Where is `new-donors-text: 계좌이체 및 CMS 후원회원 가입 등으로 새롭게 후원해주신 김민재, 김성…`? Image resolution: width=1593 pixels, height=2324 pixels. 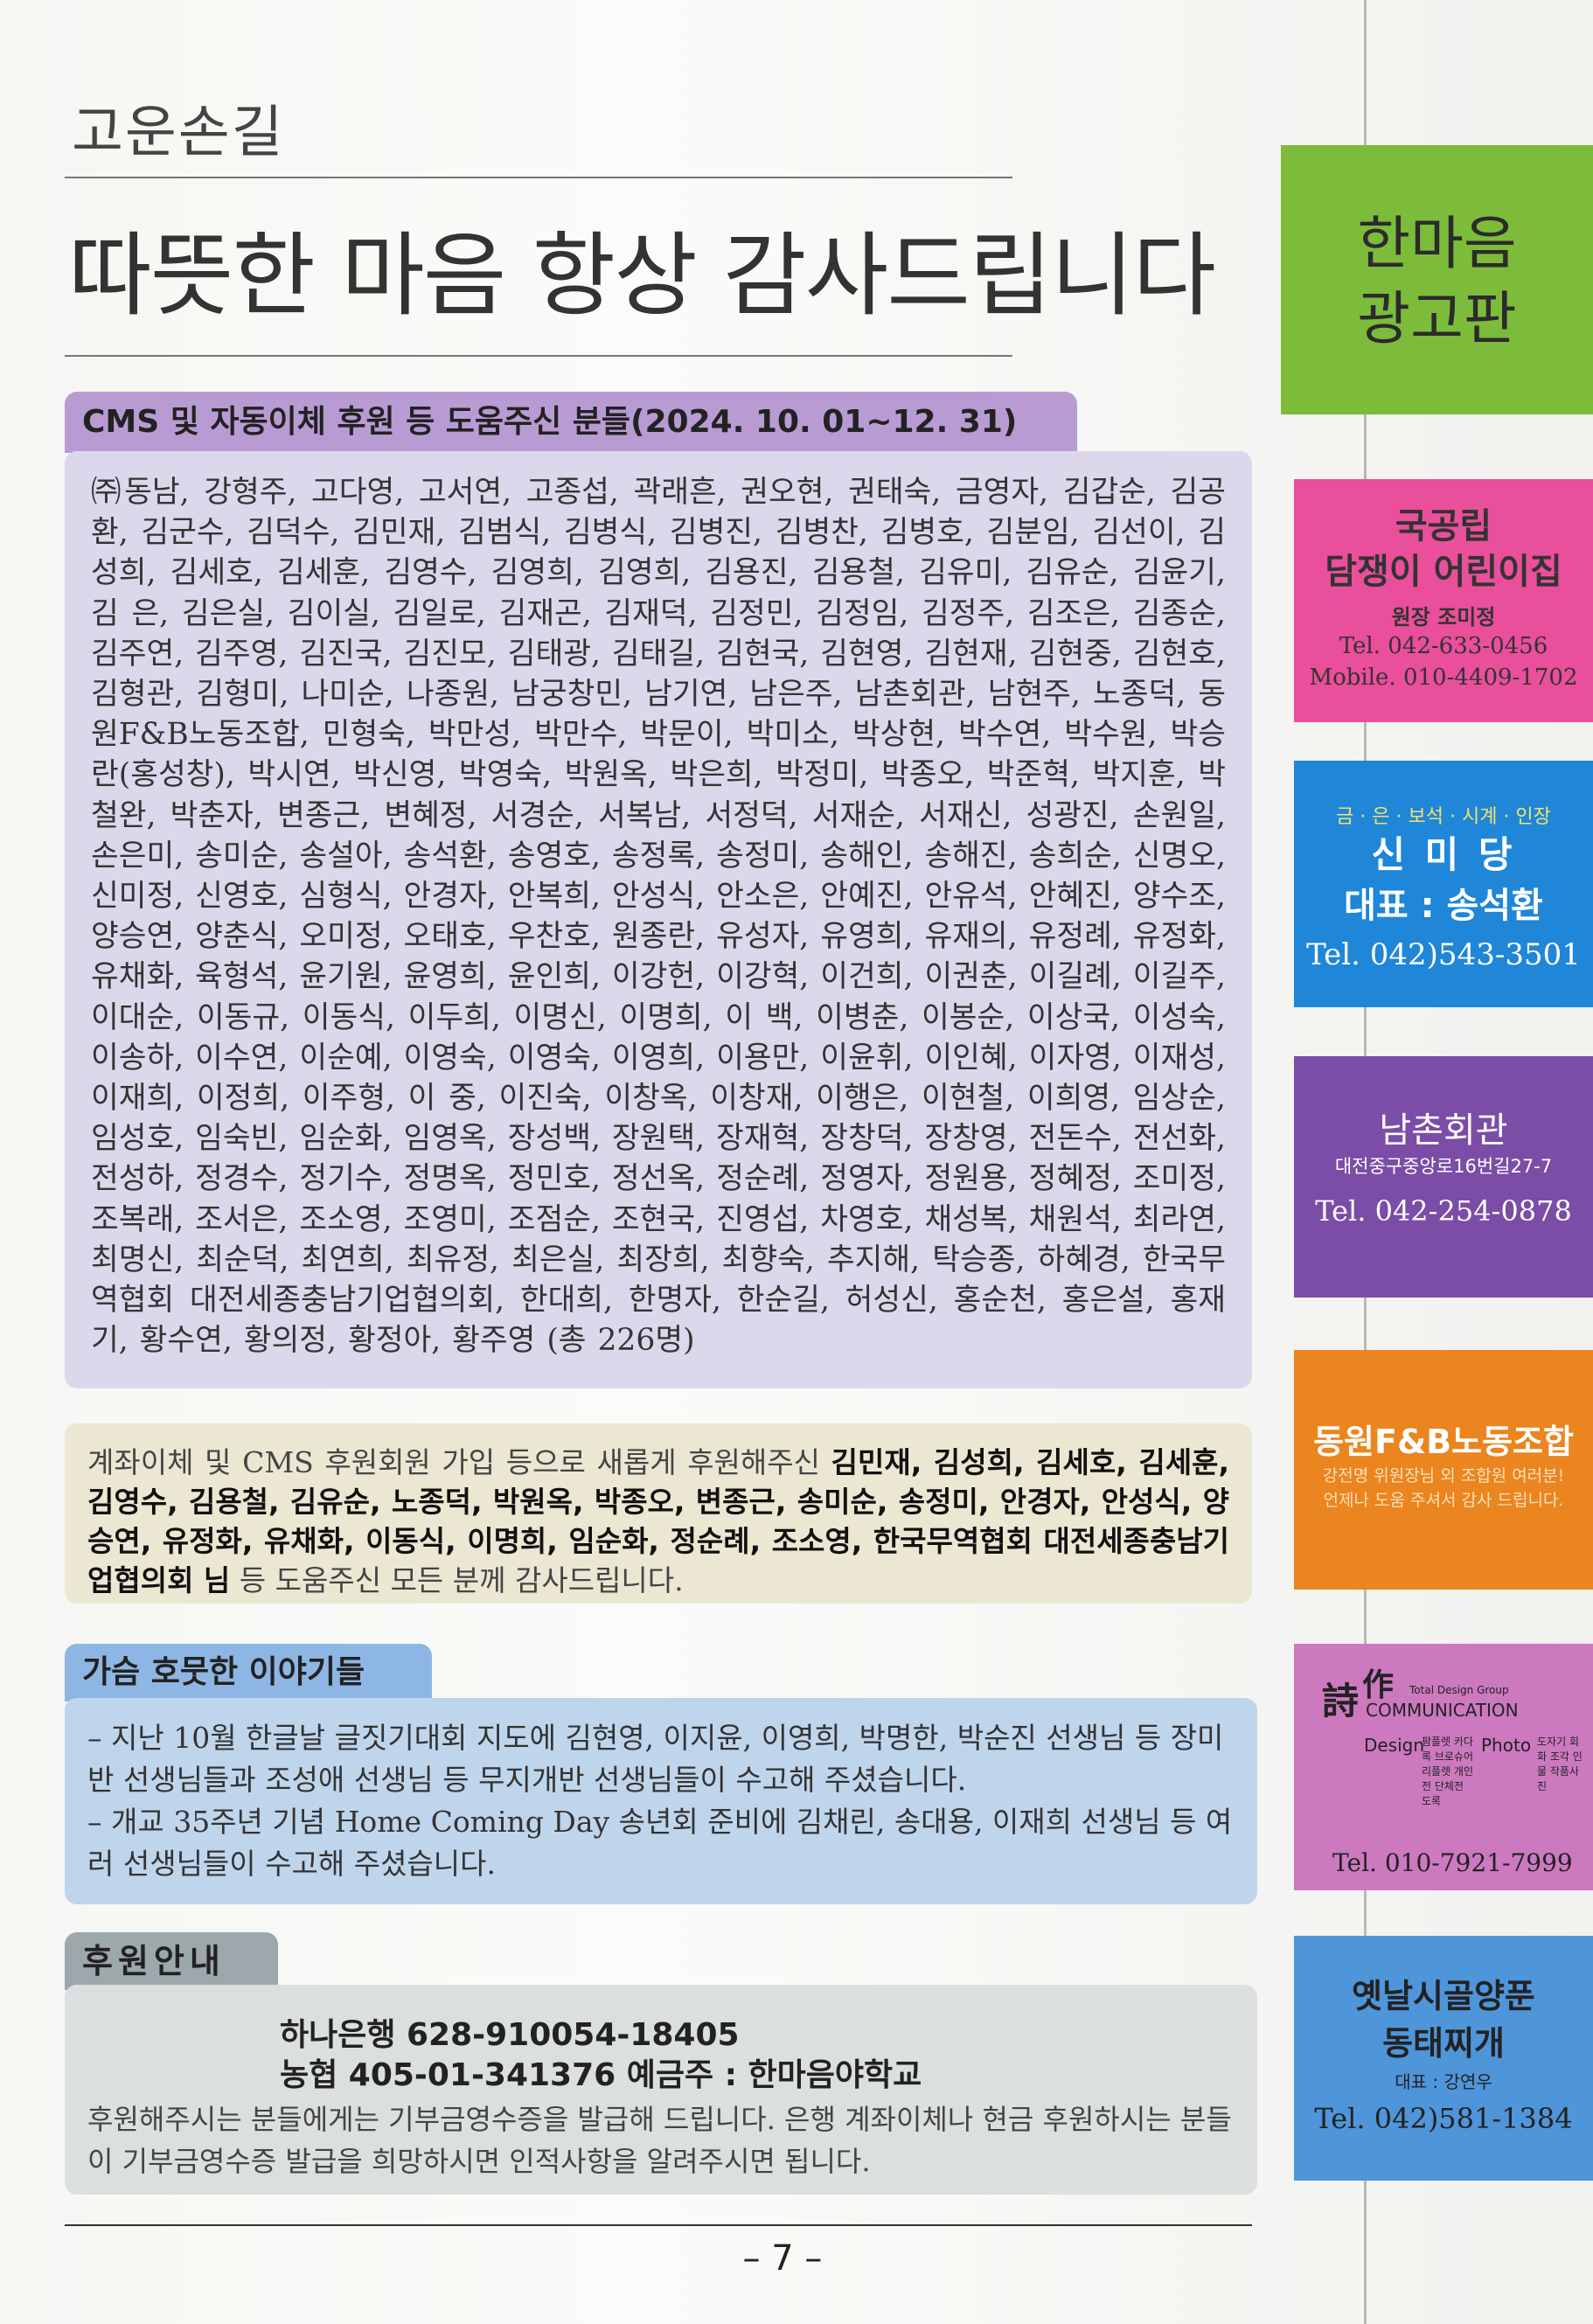 new-donors-text: 계좌이체 및 CMS 후원회원 가입 등으로 새롭게 후원해주신 김민재, 김성… is located at coordinates (658, 1521).